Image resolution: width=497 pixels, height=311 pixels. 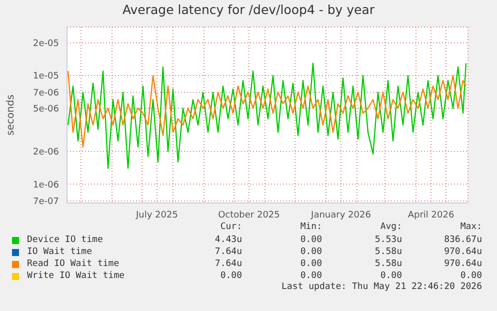 What do you see at coordinates (73, 264) in the screenshot?
I see `legend-label: Read IO Wait time` at bounding box center [73, 264].